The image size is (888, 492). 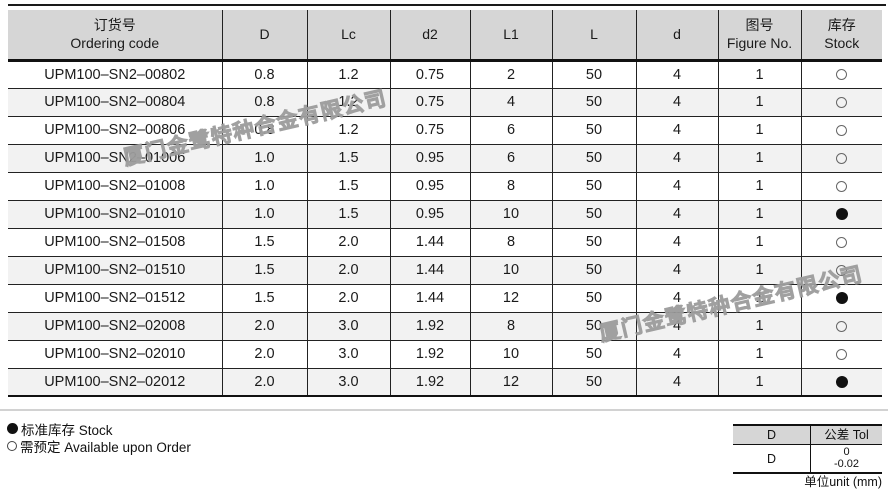 What do you see at coordinates (264, 35) in the screenshot?
I see `col-header-D: D` at bounding box center [264, 35].